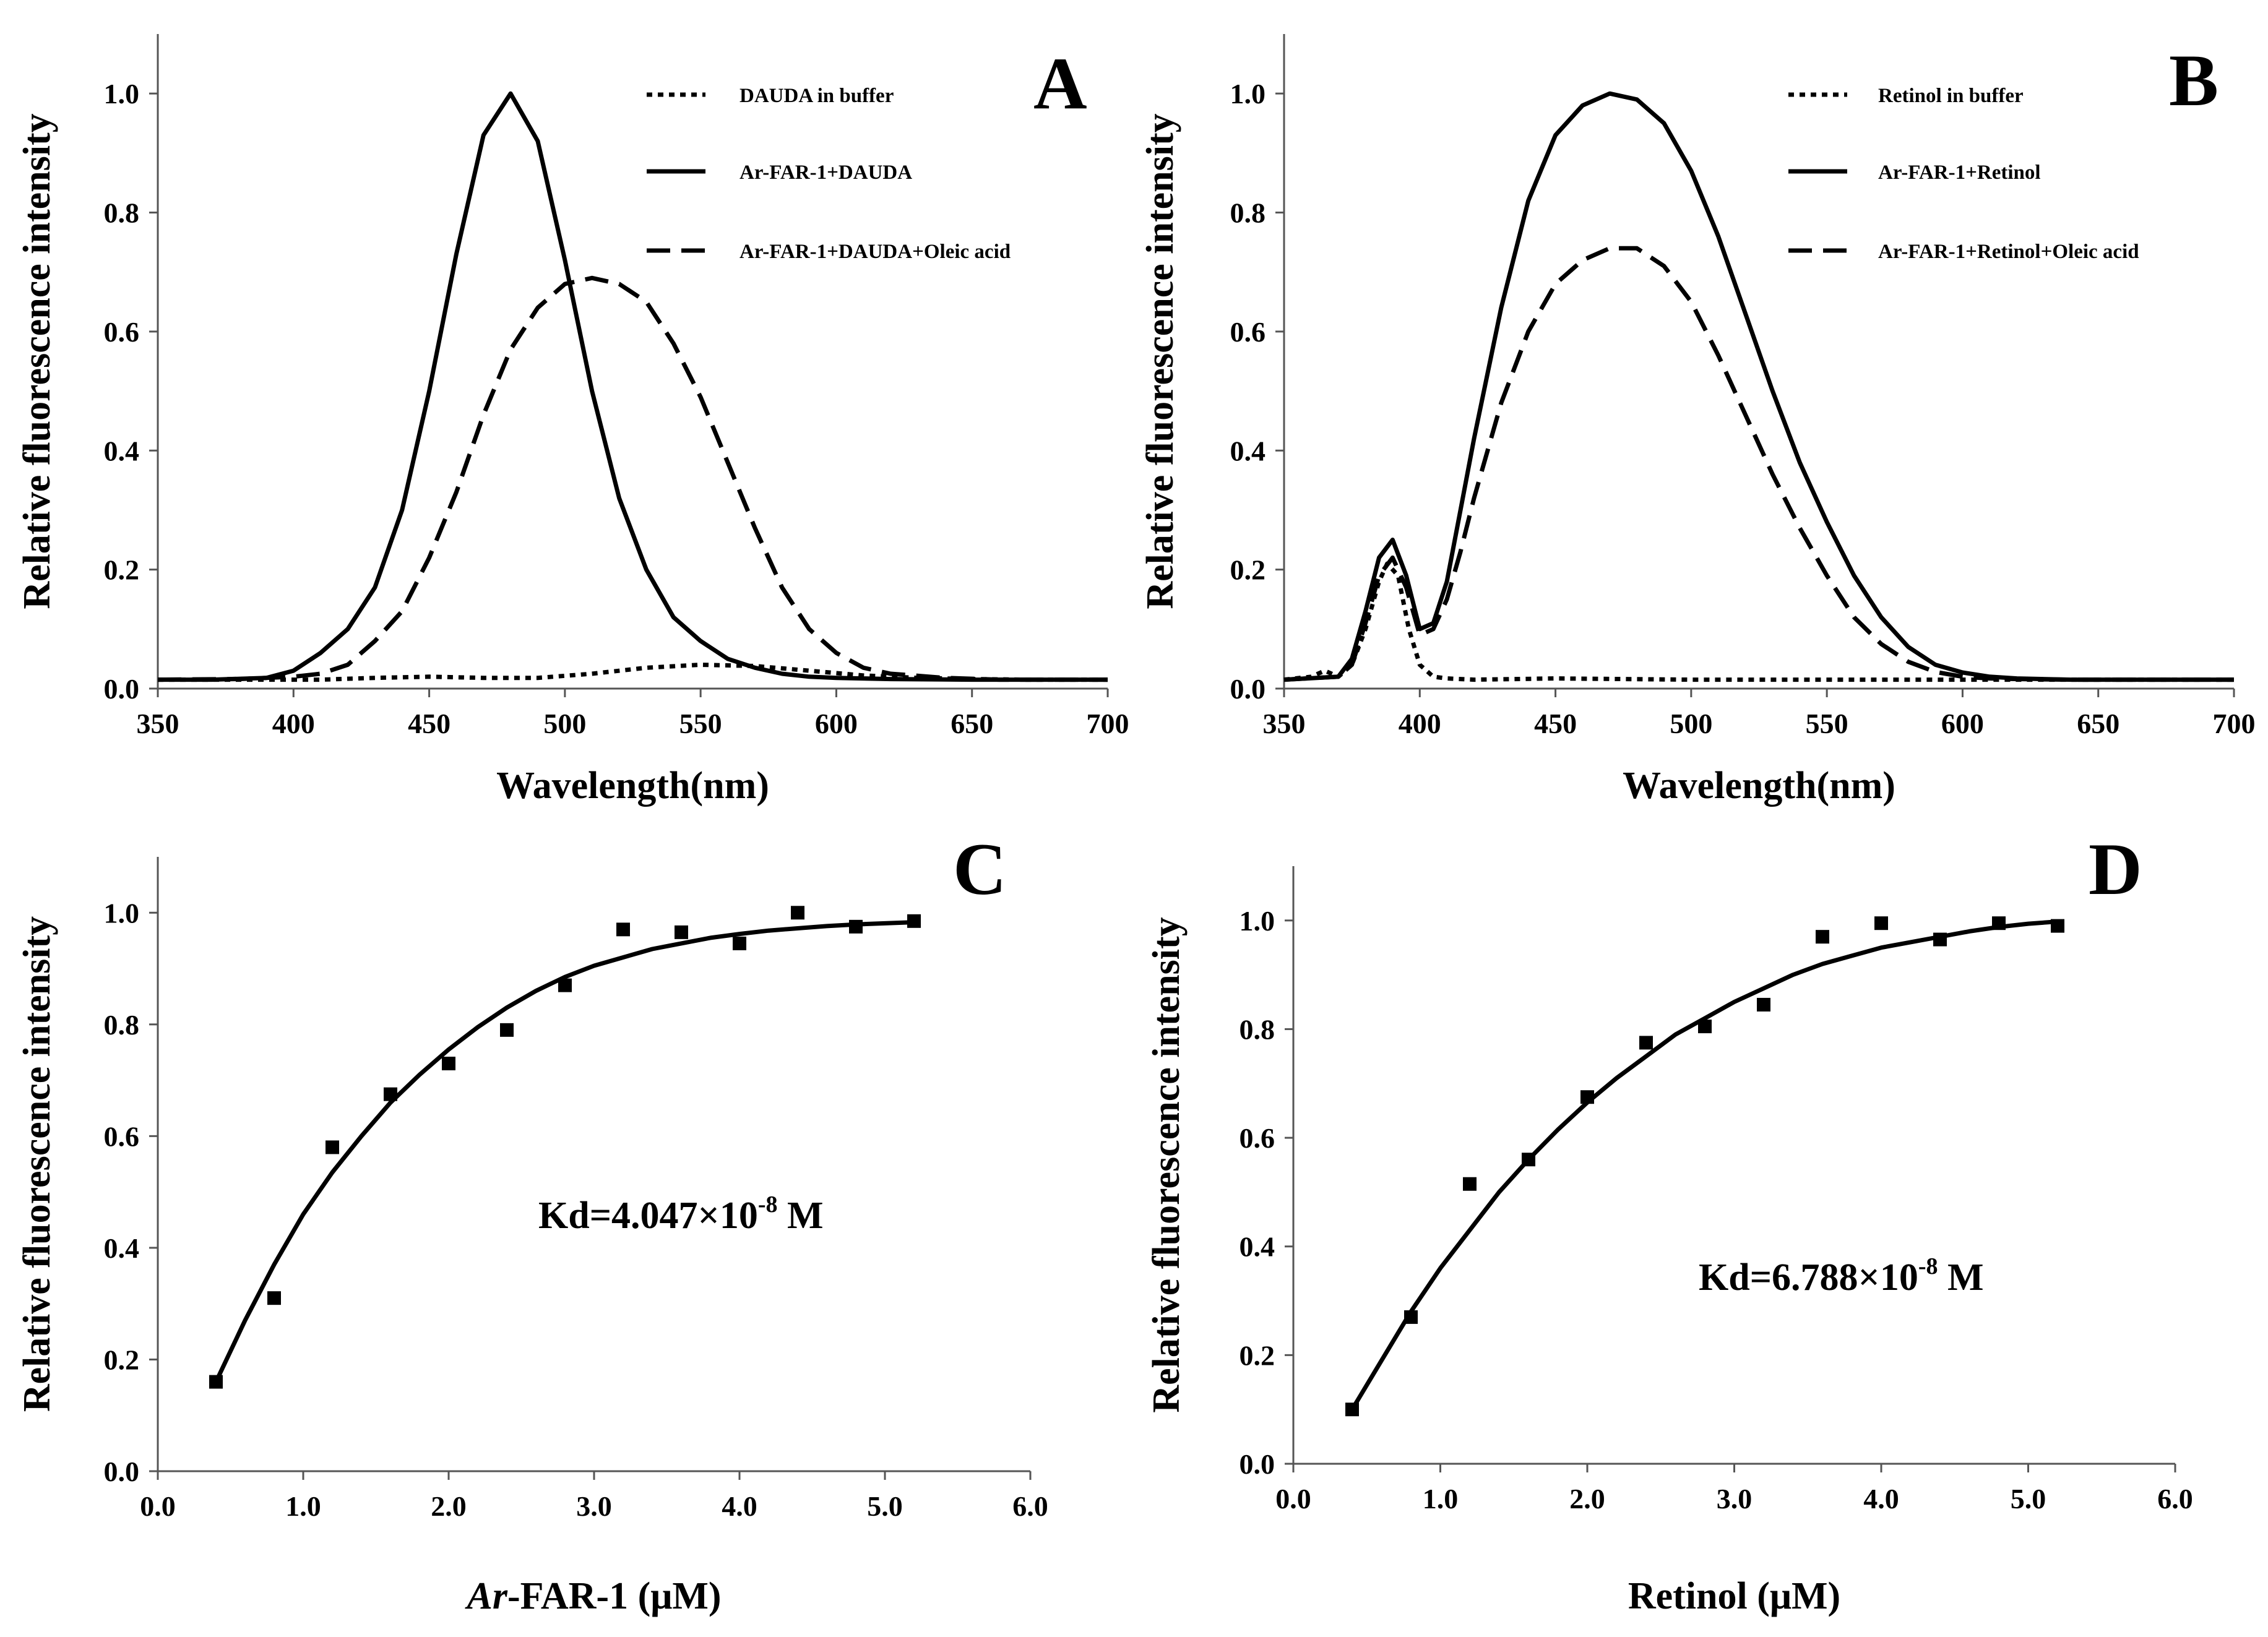 The image size is (2268, 1637). Describe the element at coordinates (836, 723) in the screenshot. I see `panel-a-x-tick-label: 600` at that location.